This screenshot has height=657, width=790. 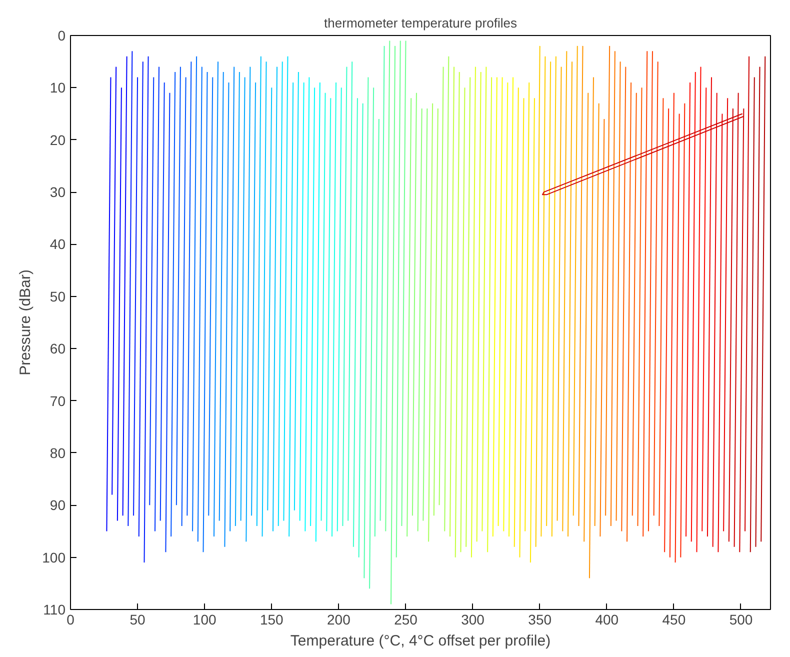 I want to click on x-tick-label: 450, so click(x=674, y=620).